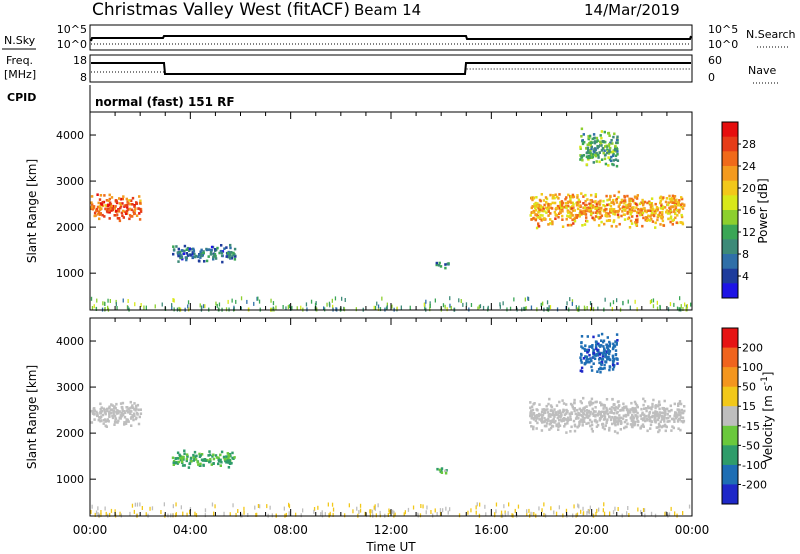 The width and height of the screenshot is (800, 554). I want to click on colorbar-tick-label: 50, so click(749, 387).